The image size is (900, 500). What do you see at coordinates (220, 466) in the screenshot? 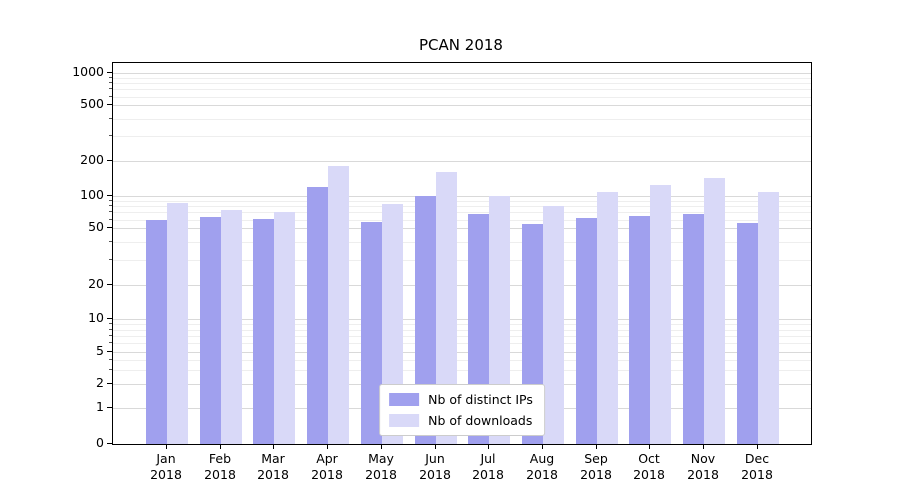
I see `x-tick-label: Feb 2018` at bounding box center [220, 466].